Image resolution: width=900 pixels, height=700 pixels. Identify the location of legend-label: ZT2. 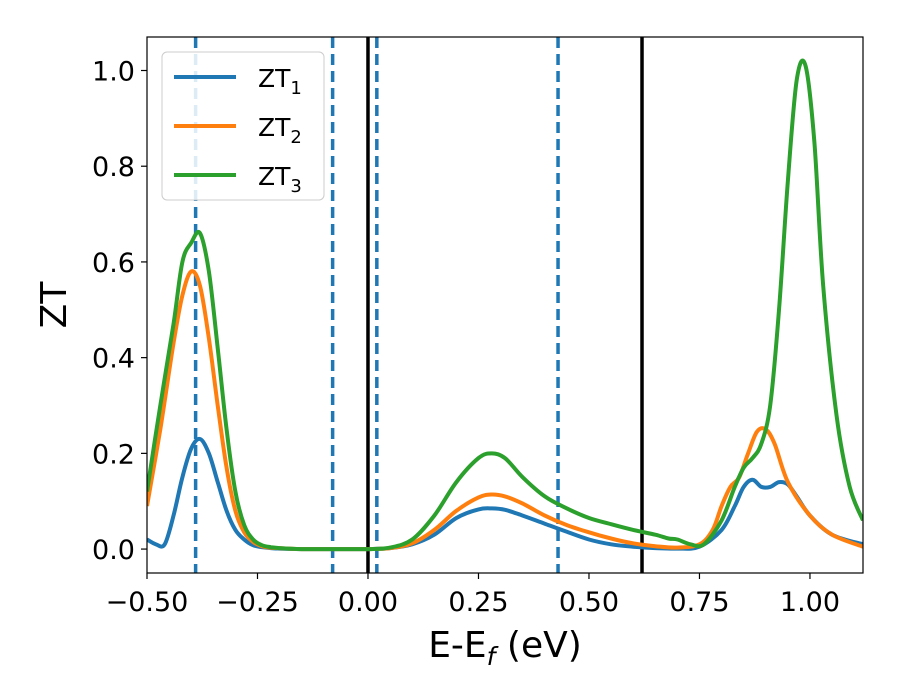
(280, 130).